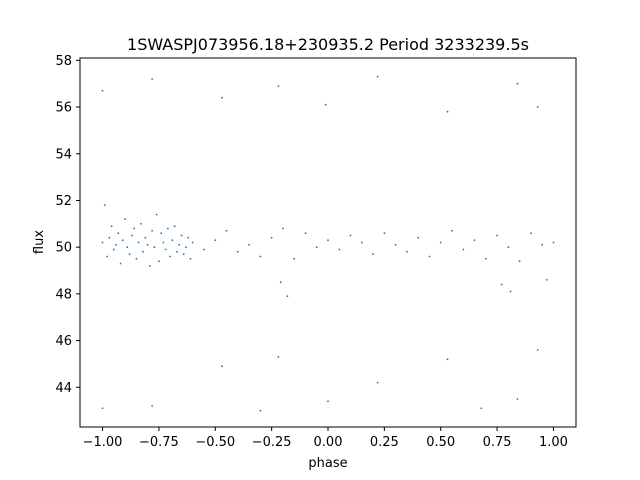  Describe the element at coordinates (103, 442) in the screenshot. I see `x-tick-label: −1.00` at that location.